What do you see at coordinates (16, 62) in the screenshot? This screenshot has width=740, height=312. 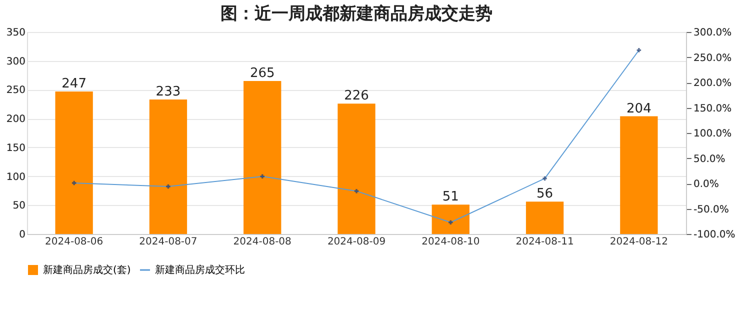 I see `y-tick-label: 300` at bounding box center [16, 62].